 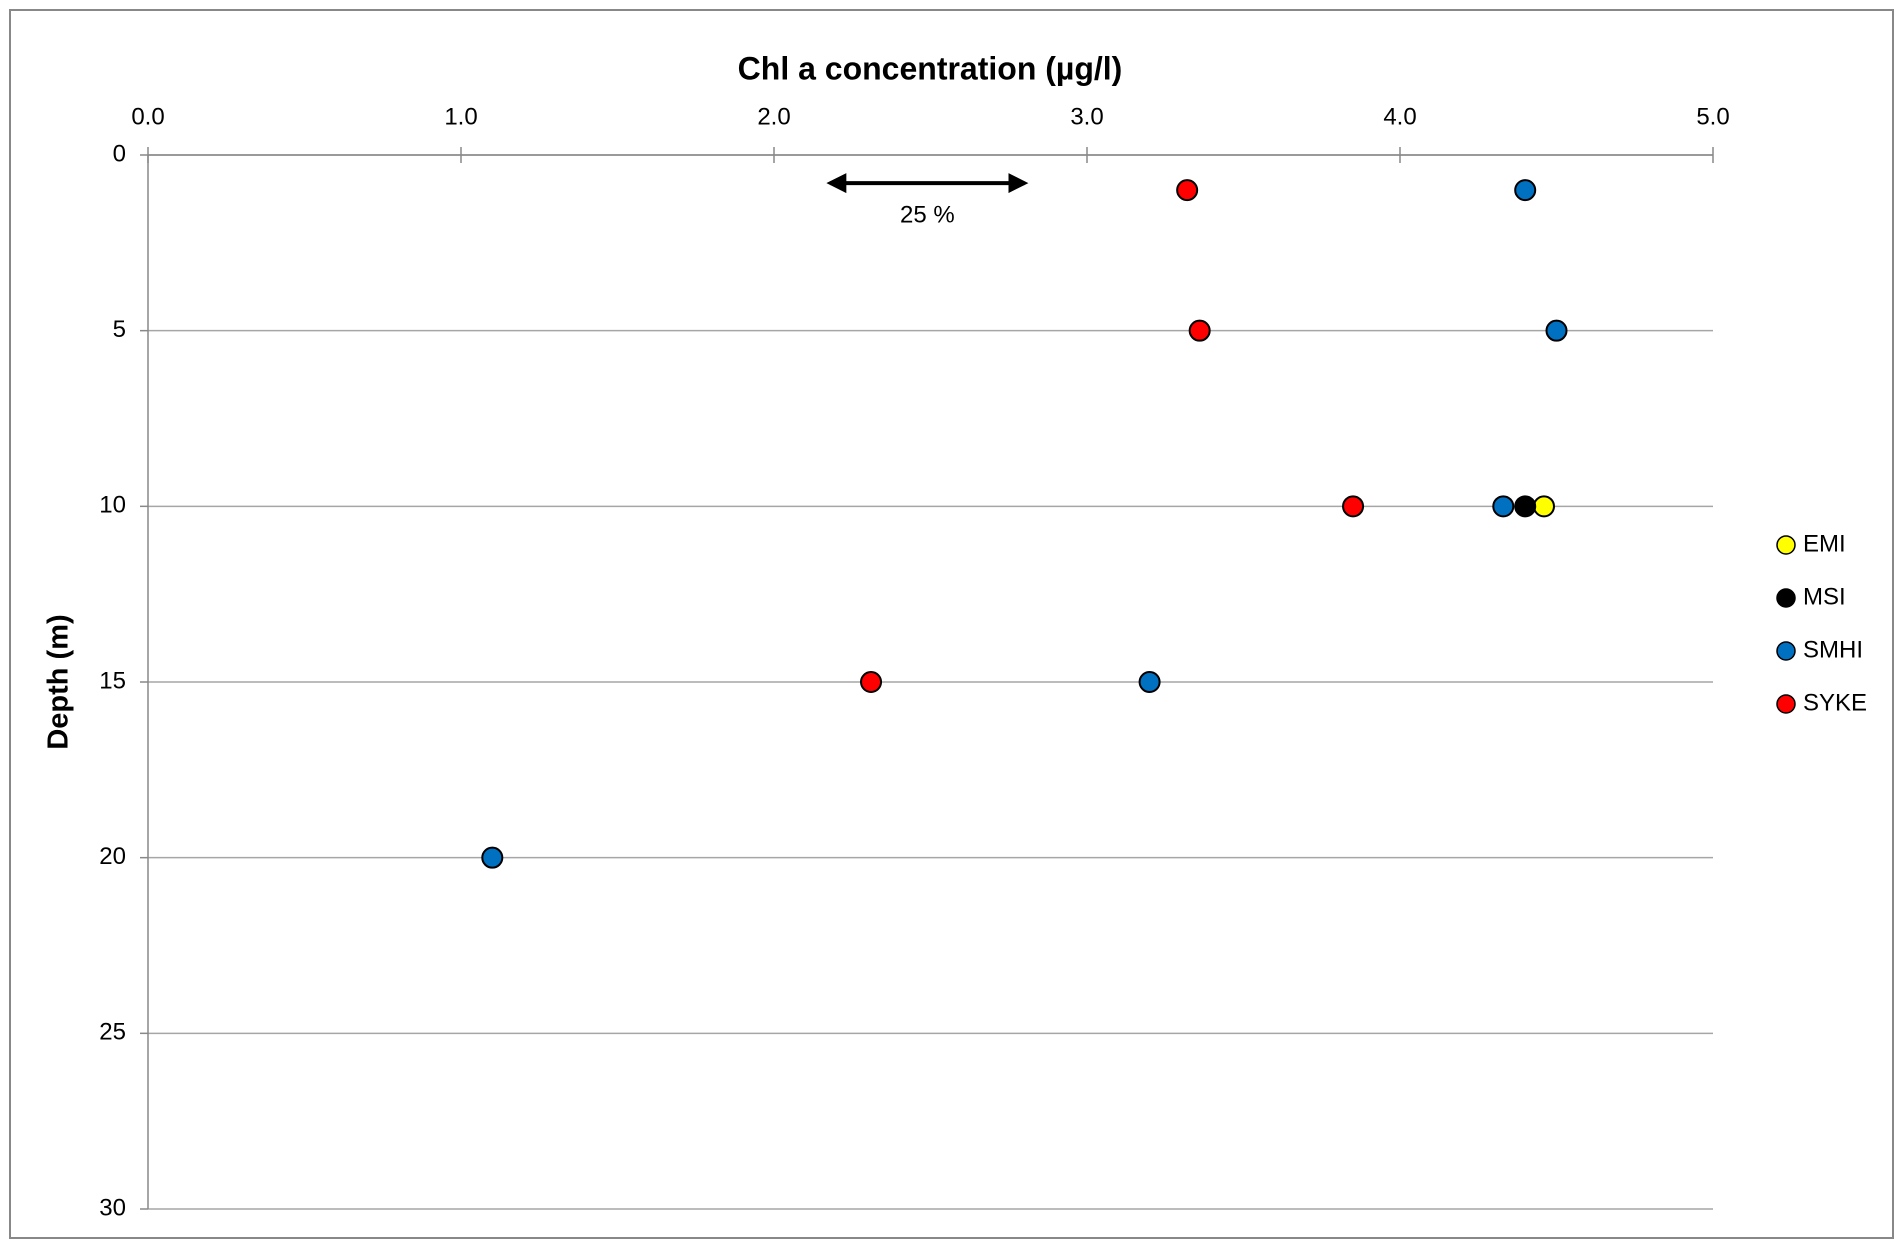 I want to click on y-tick-label: 25, so click(x=112, y=1032).